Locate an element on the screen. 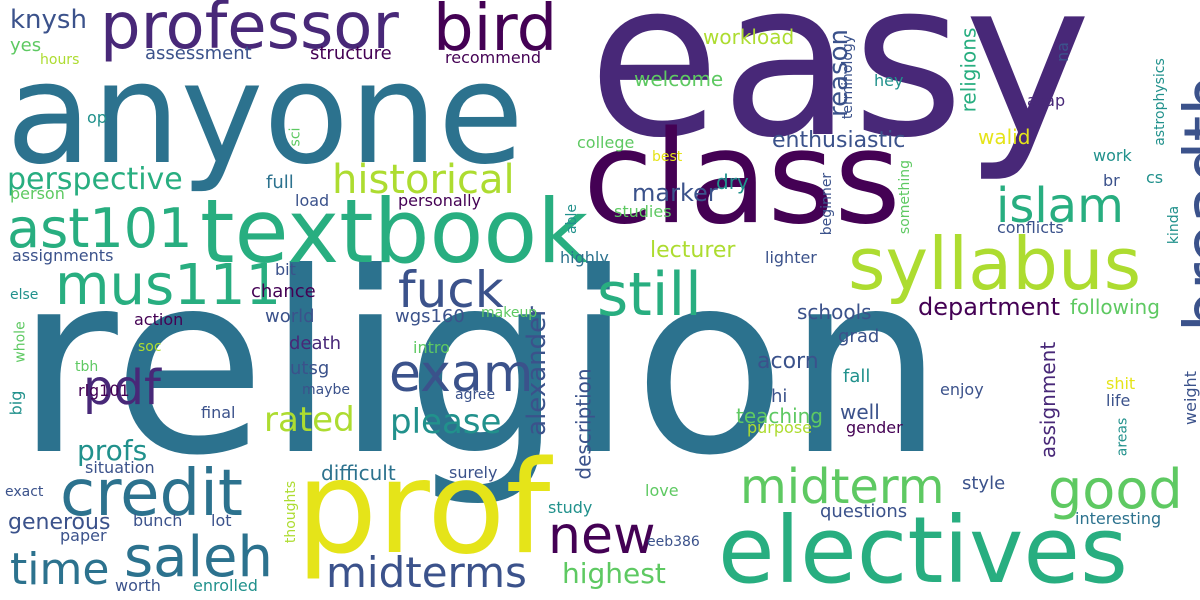 This screenshot has width=1200, height=600. word-grad: grad is located at coordinates (859, 336).